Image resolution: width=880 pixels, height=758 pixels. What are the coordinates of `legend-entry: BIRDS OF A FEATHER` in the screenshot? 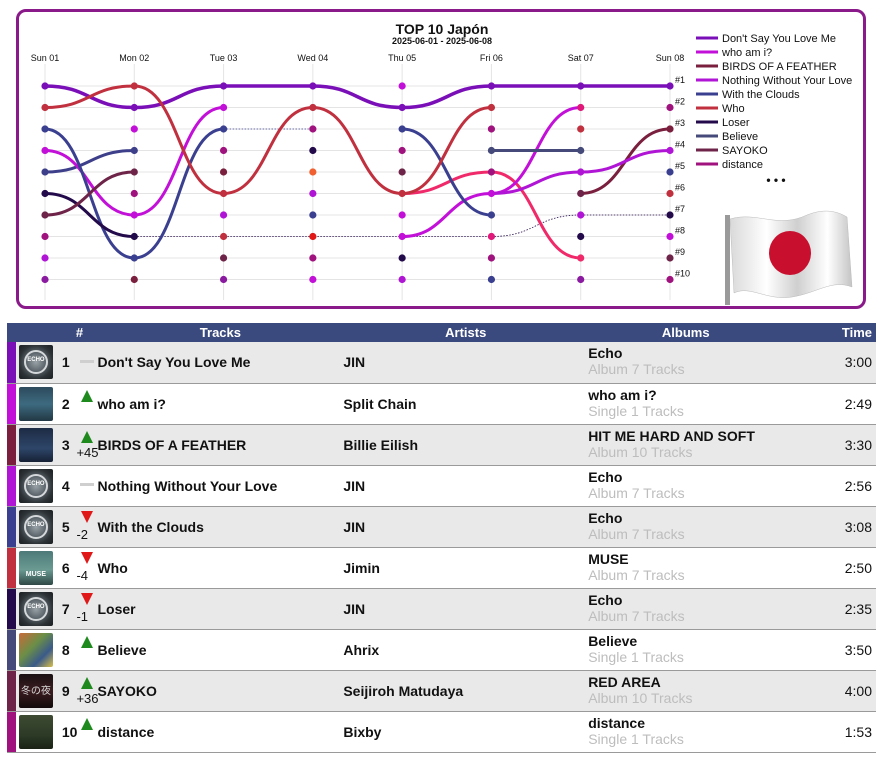 It's located at (779, 67).